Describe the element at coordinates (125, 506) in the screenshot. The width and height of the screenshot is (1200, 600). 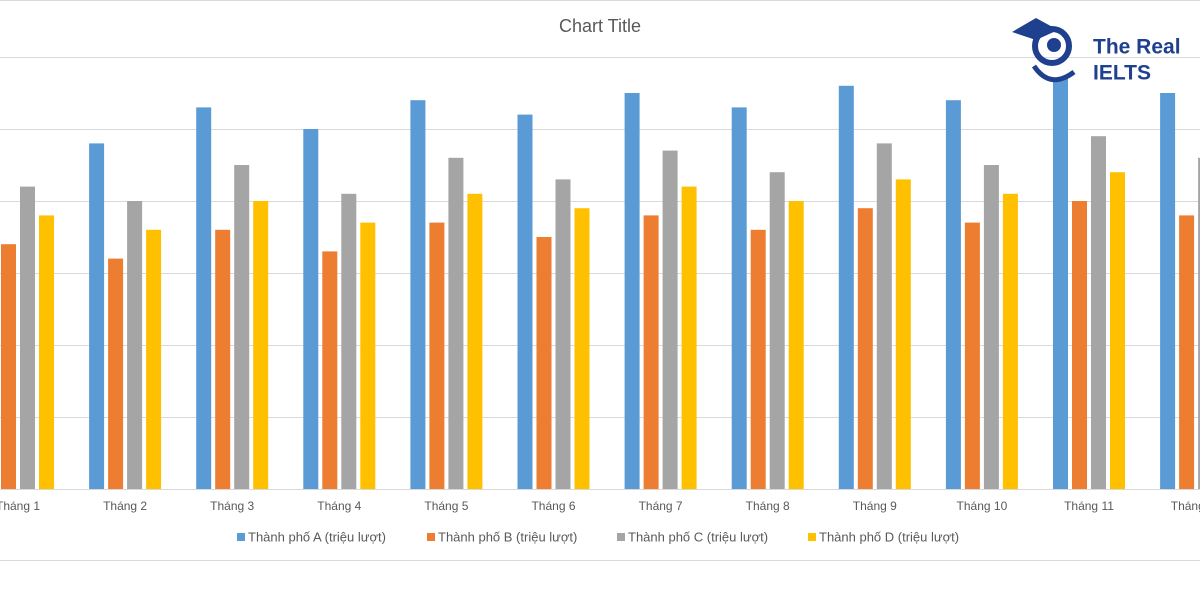
I see `x-tick-label: Tháng 2` at that location.